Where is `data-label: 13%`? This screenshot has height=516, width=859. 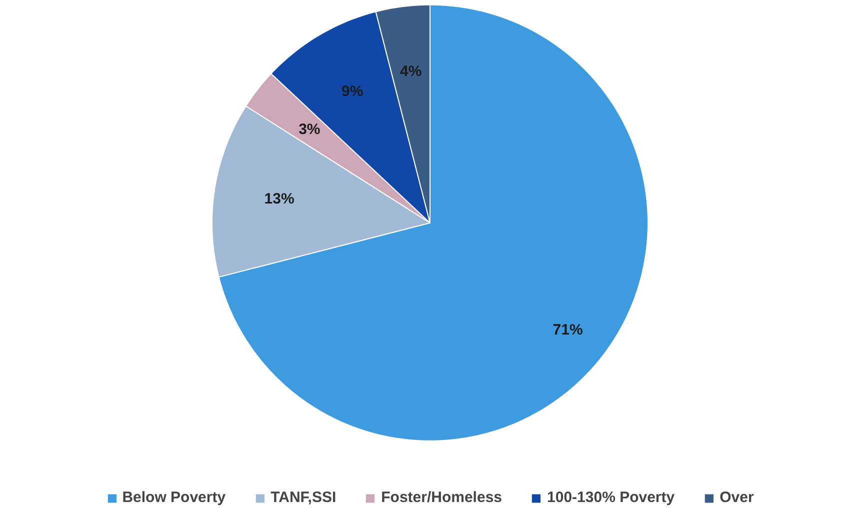 data-label: 13% is located at coordinates (279, 199).